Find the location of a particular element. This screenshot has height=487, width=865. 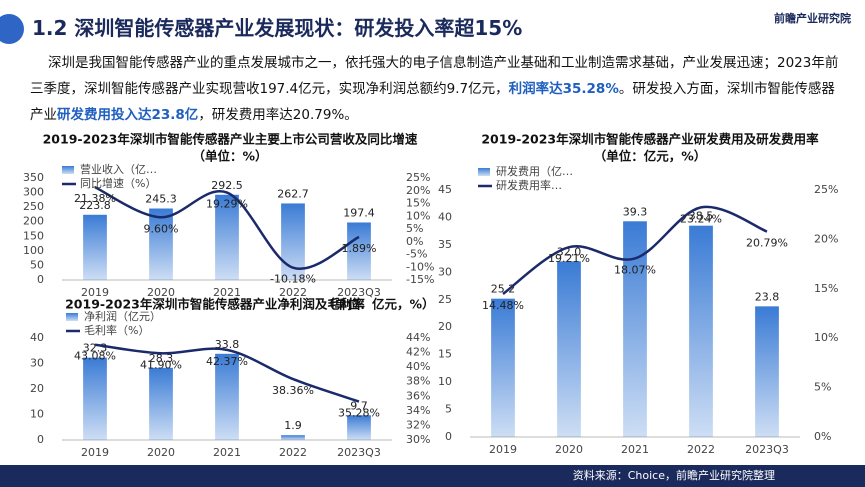

line-value-label: 19.21% is located at coordinates (569, 258).